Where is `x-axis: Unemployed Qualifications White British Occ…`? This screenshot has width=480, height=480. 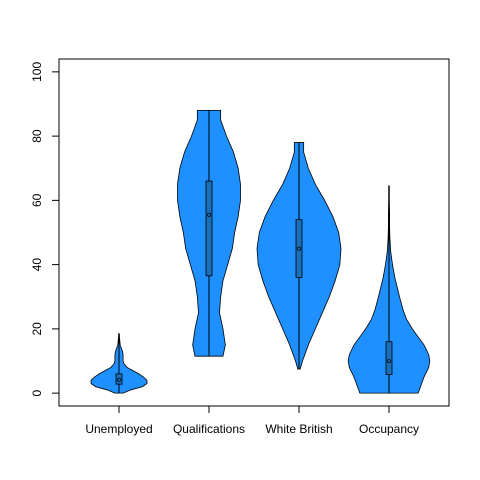
x-axis: Unemployed Qualifications White British Occ… is located at coordinates (252, 420).